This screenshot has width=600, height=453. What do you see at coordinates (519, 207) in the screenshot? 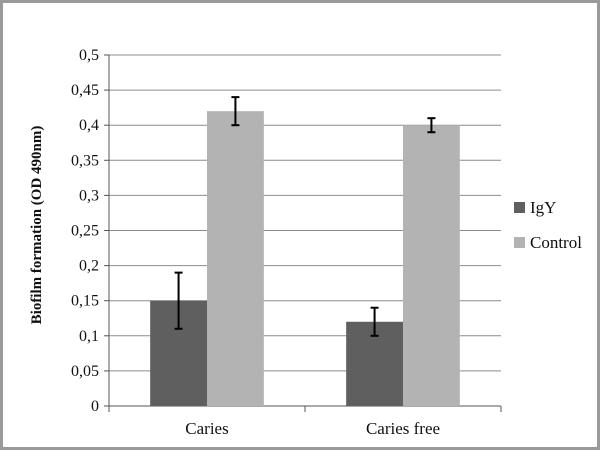
I see `legend-swatch-igy` at bounding box center [519, 207].